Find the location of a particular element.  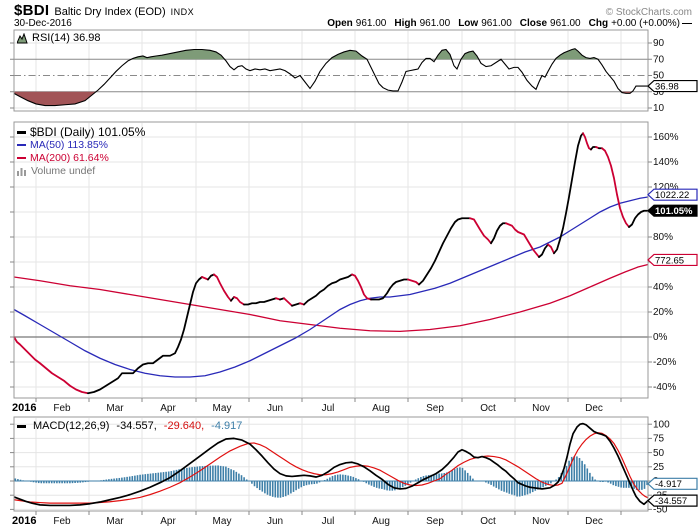

rsi-legend-label: RSI(14) 36.98 is located at coordinates (66, 38).